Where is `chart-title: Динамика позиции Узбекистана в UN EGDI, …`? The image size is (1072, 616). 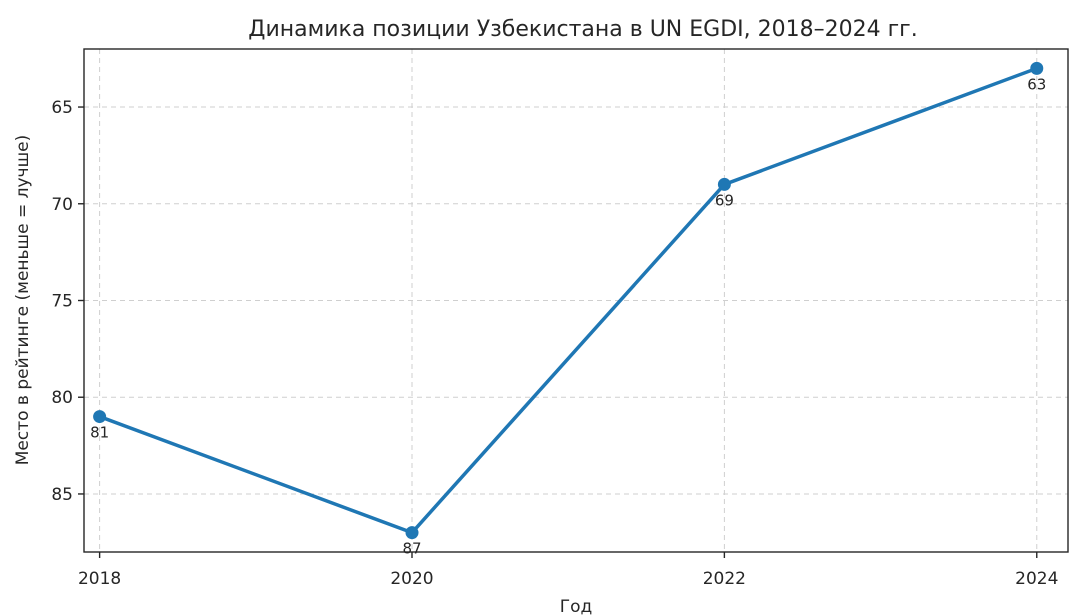
chart-title: Динамика позиции Узбекистана в UN EGDI, … is located at coordinates (582, 29).